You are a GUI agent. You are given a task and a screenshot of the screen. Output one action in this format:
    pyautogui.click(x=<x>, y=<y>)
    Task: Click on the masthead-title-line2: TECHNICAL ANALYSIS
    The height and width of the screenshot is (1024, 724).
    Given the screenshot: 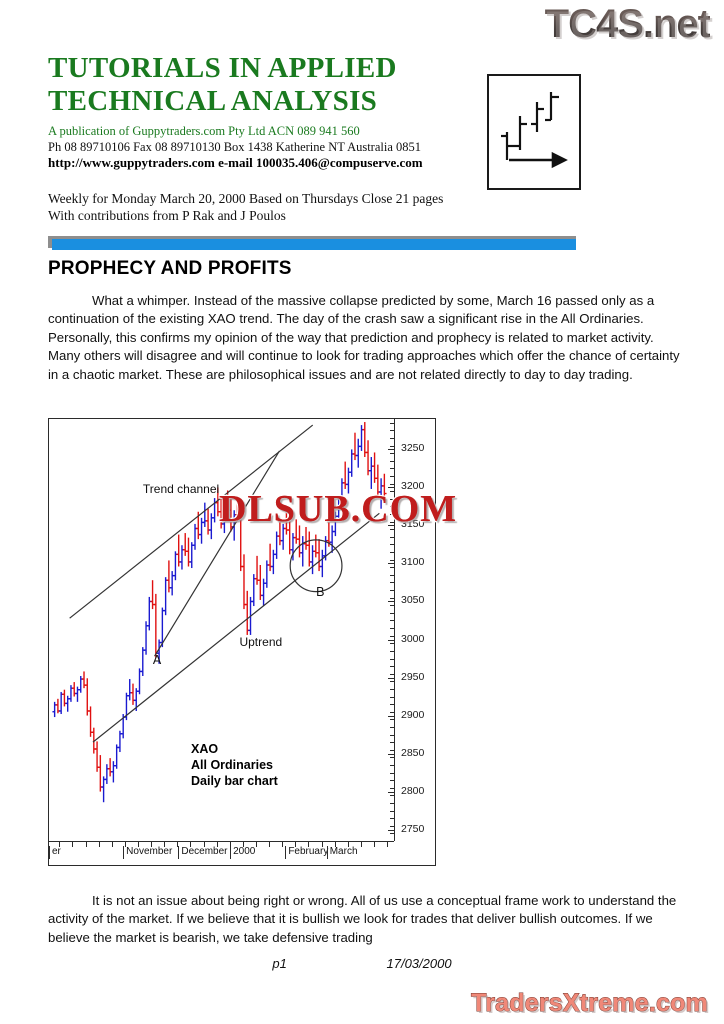 What is the action you would take?
    pyautogui.click(x=213, y=101)
    